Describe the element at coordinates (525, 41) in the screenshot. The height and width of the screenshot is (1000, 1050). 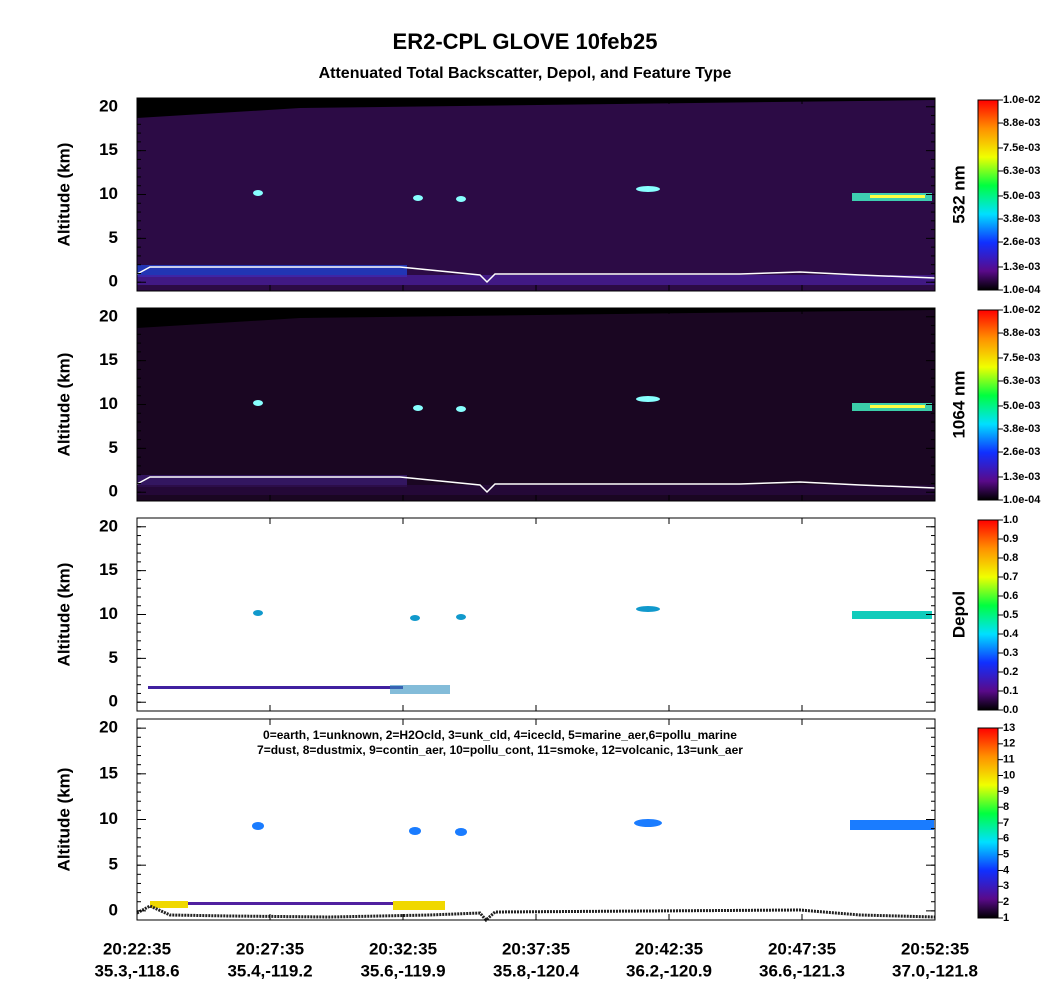
I see `title: ER2-CPL GLOVE 10feb25` at that location.